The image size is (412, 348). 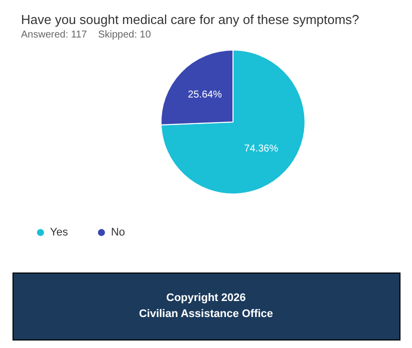 What do you see at coordinates (86, 35) in the screenshot?
I see `chart-subtitle: Answered: 117 Skipped: 10` at bounding box center [86, 35].